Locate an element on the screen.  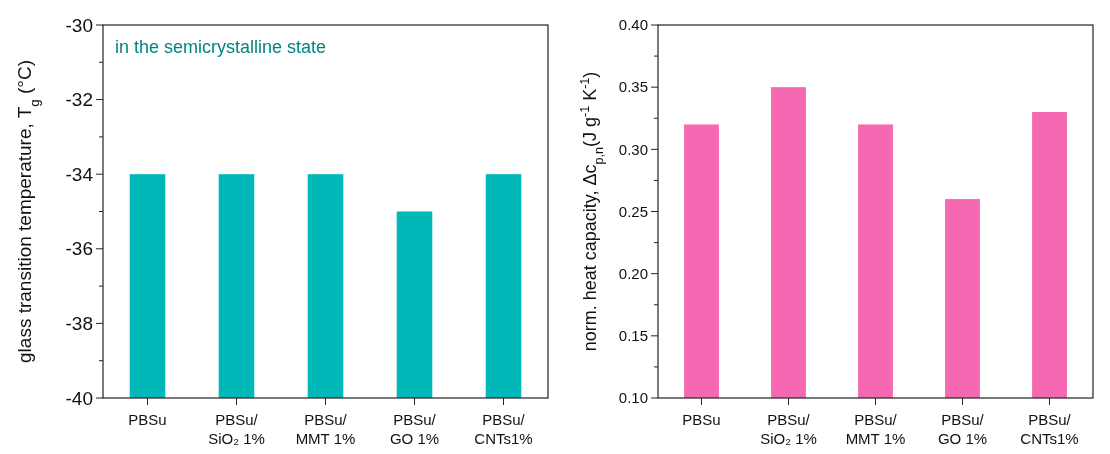
y-tick-label: 0.15 is located at coordinates (633, 336).